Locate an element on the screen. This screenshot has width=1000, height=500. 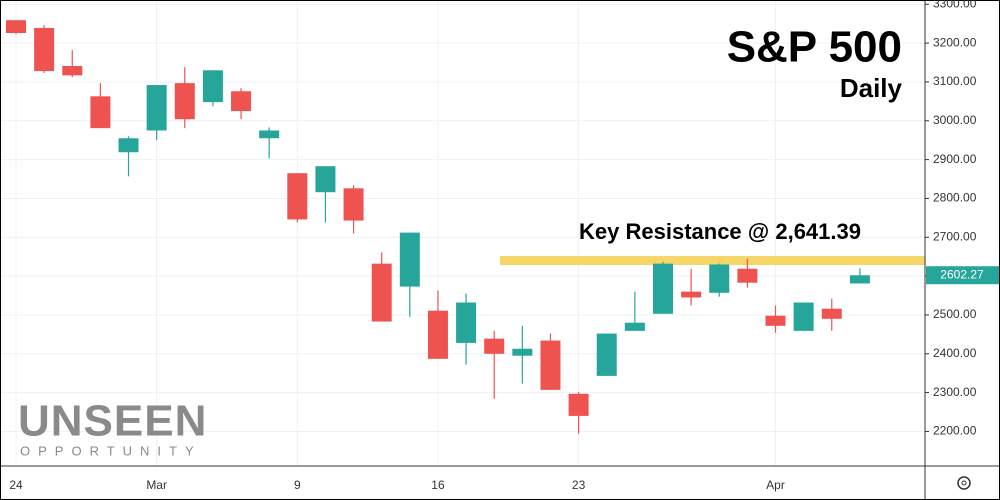
y-tick-label: 3000.00 is located at coordinates (955, 120).